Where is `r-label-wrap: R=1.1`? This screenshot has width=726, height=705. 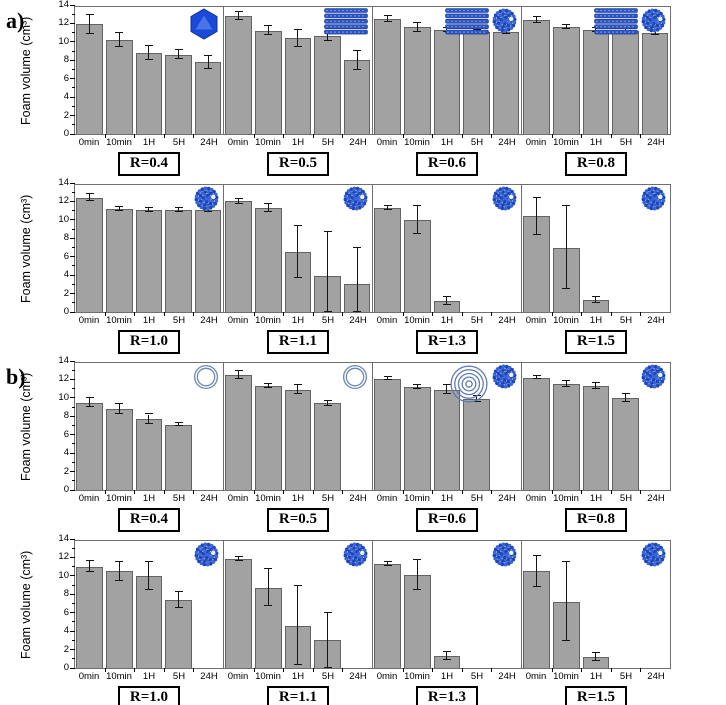 r-label-wrap: R=1.1 is located at coordinates (298, 695).